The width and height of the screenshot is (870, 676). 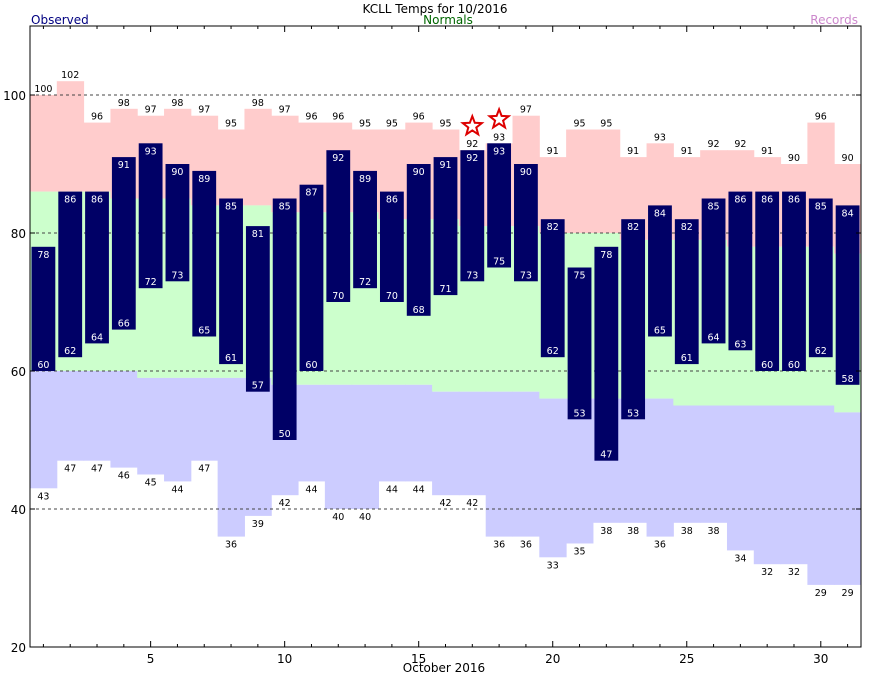 What do you see at coordinates (848, 379) in the screenshot?
I see `observed-low-label: 58` at bounding box center [848, 379].